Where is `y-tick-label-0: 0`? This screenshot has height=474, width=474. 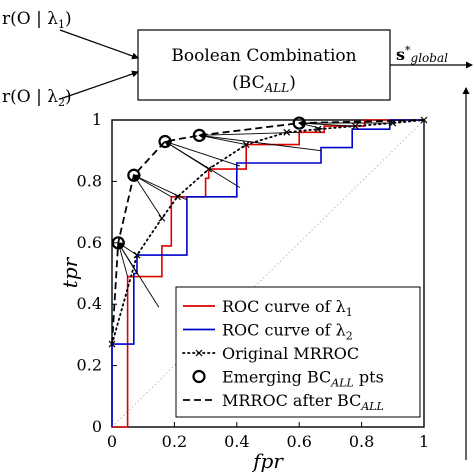 y-tick-label-0: 0 is located at coordinates (97, 426).